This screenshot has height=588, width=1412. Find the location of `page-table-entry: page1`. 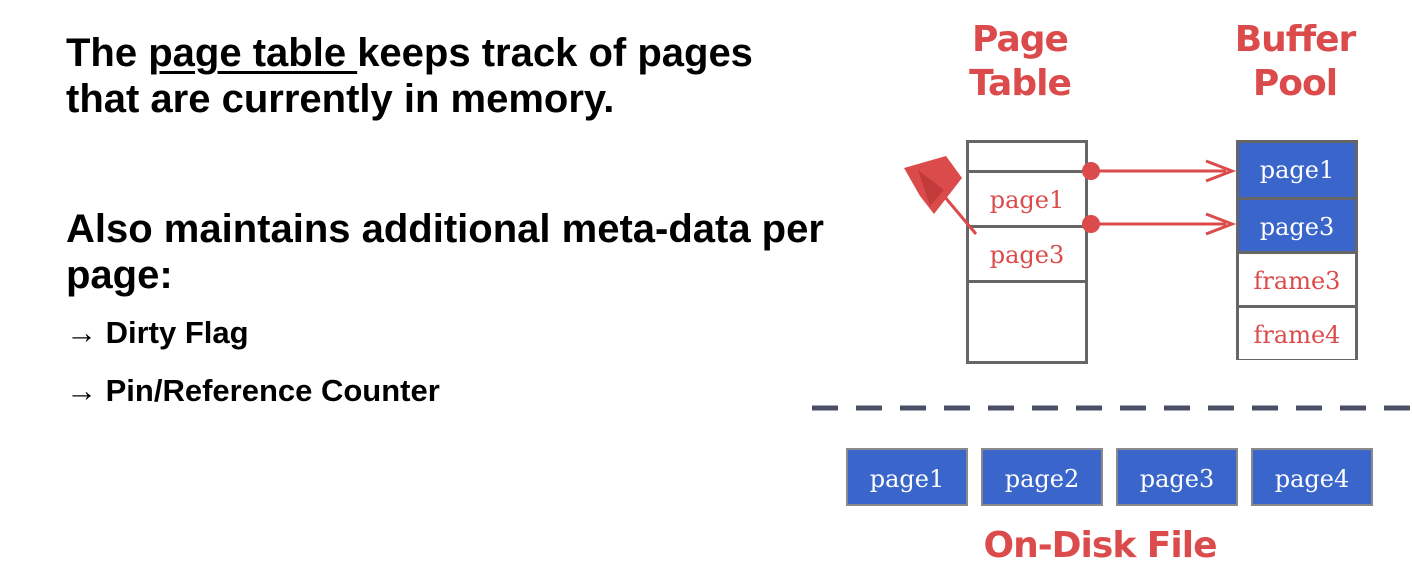

page-table-entry: page1 is located at coordinates (1027, 197).